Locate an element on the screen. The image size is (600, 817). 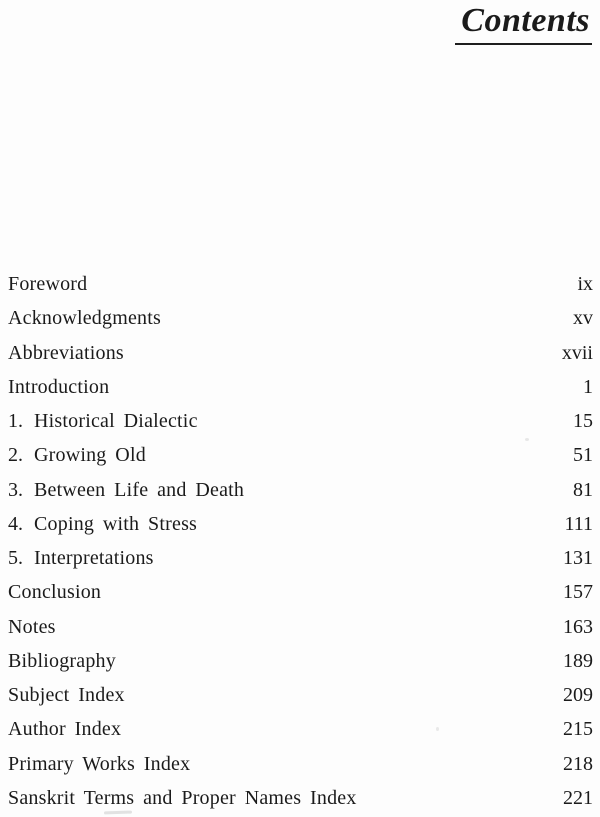
entry-page-number: ix is located at coordinates (585, 284).